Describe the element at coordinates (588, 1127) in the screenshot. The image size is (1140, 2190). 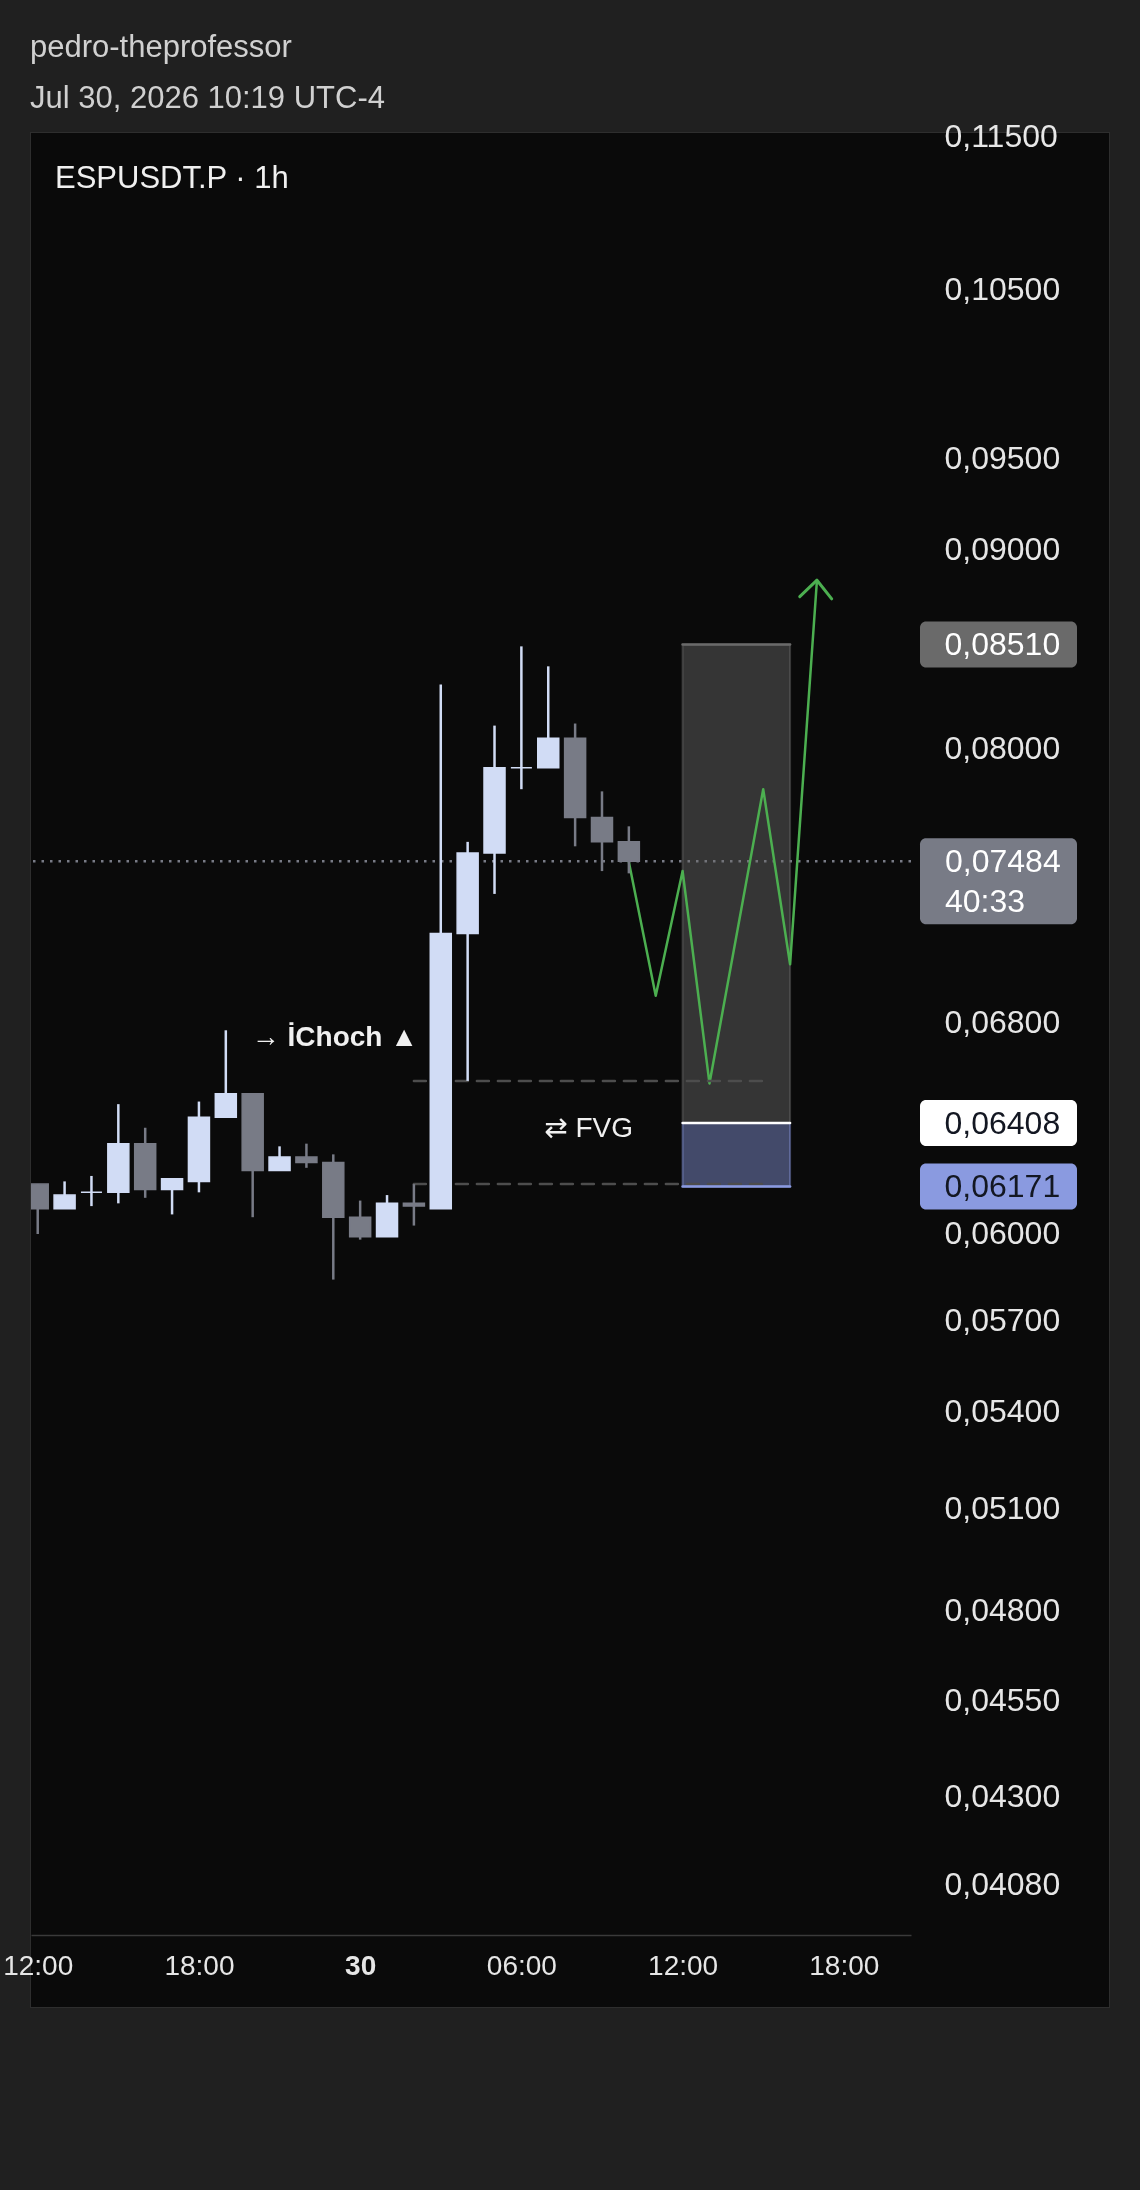
I see `series-label: ⇄ FVG` at that location.